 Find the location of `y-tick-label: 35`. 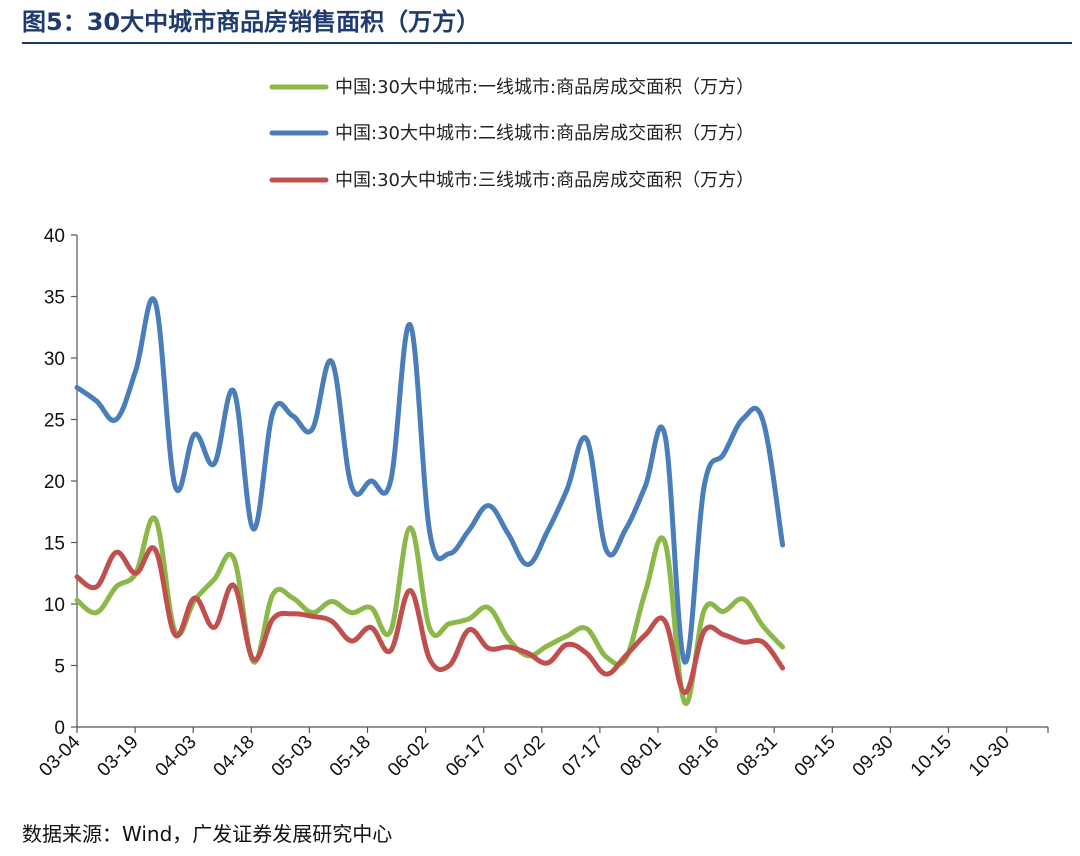

y-tick-label: 35 is located at coordinates (54, 298).